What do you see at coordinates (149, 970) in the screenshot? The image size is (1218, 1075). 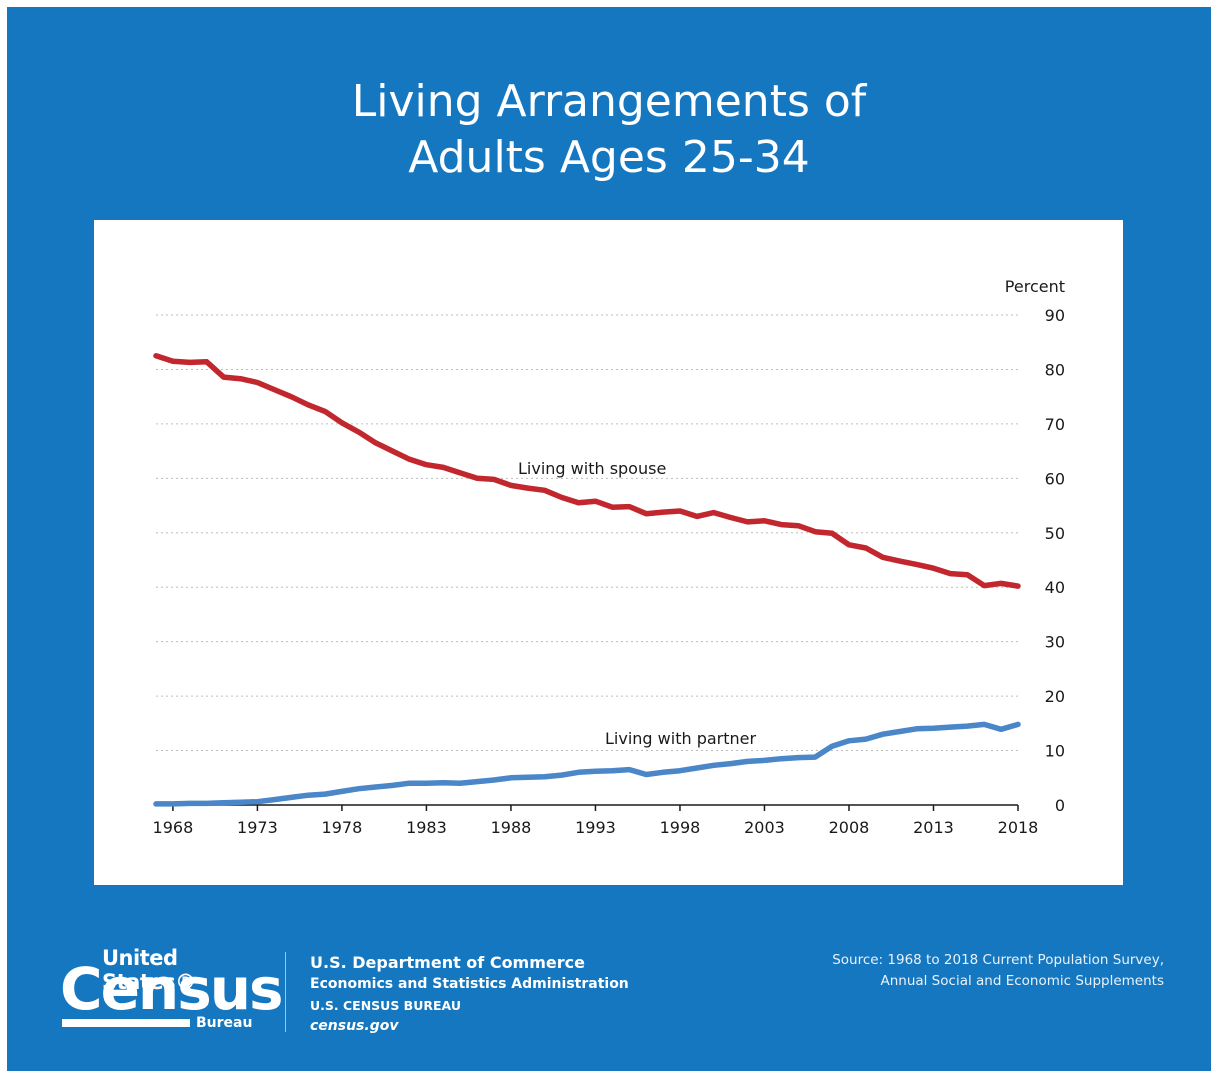 I see `logo-united-states-text: United States®` at bounding box center [149, 970].